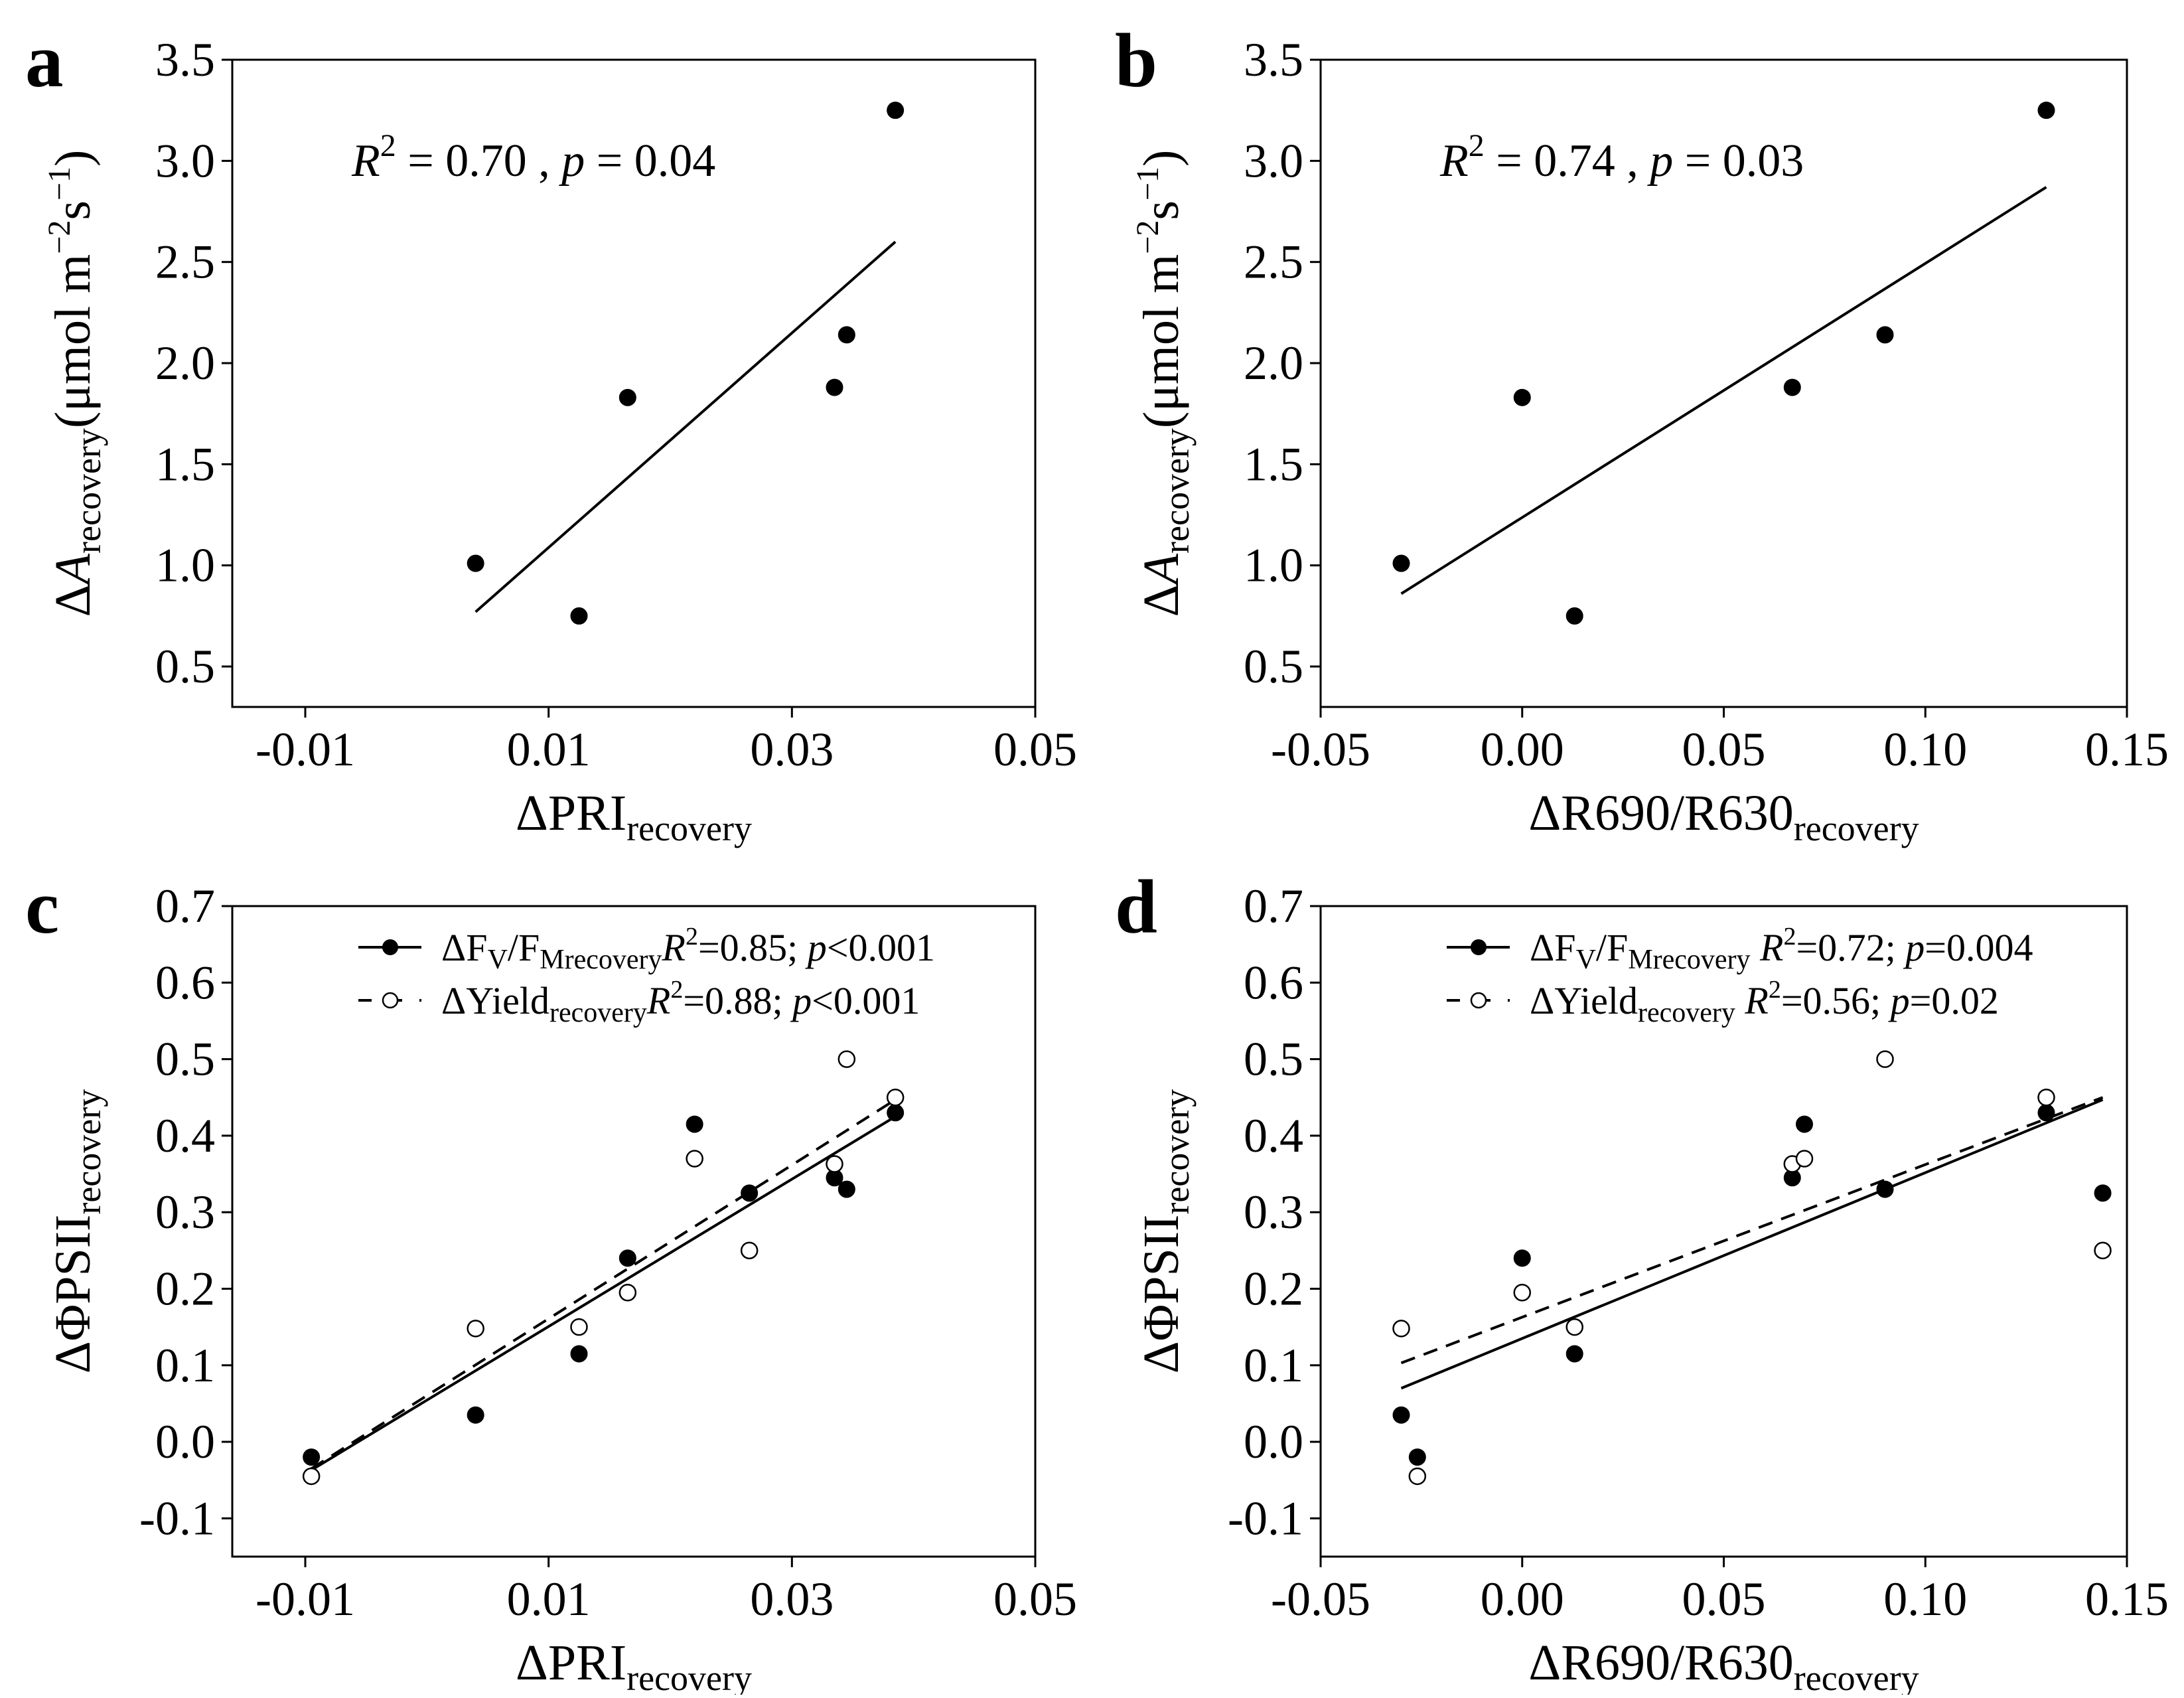 The height and width of the screenshot is (1698, 2184). I want to click on legend-label: ΔYieldrecoveryR2=0.88; p<0.001, so click(680, 1002).